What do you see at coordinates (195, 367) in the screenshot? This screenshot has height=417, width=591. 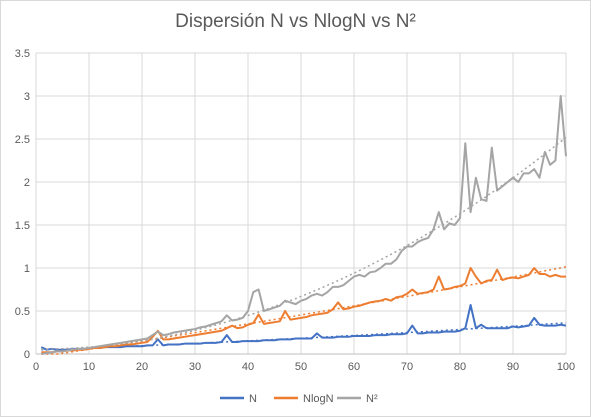 I see `x-tick-label: 30` at bounding box center [195, 367].